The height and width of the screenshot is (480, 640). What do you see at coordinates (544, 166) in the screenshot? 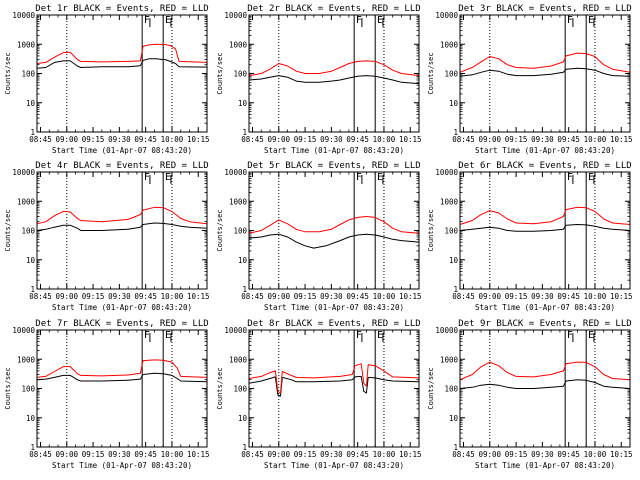
I see `chart-title: Det 6r BLACK = Events, RED = LLD` at bounding box center [544, 166].